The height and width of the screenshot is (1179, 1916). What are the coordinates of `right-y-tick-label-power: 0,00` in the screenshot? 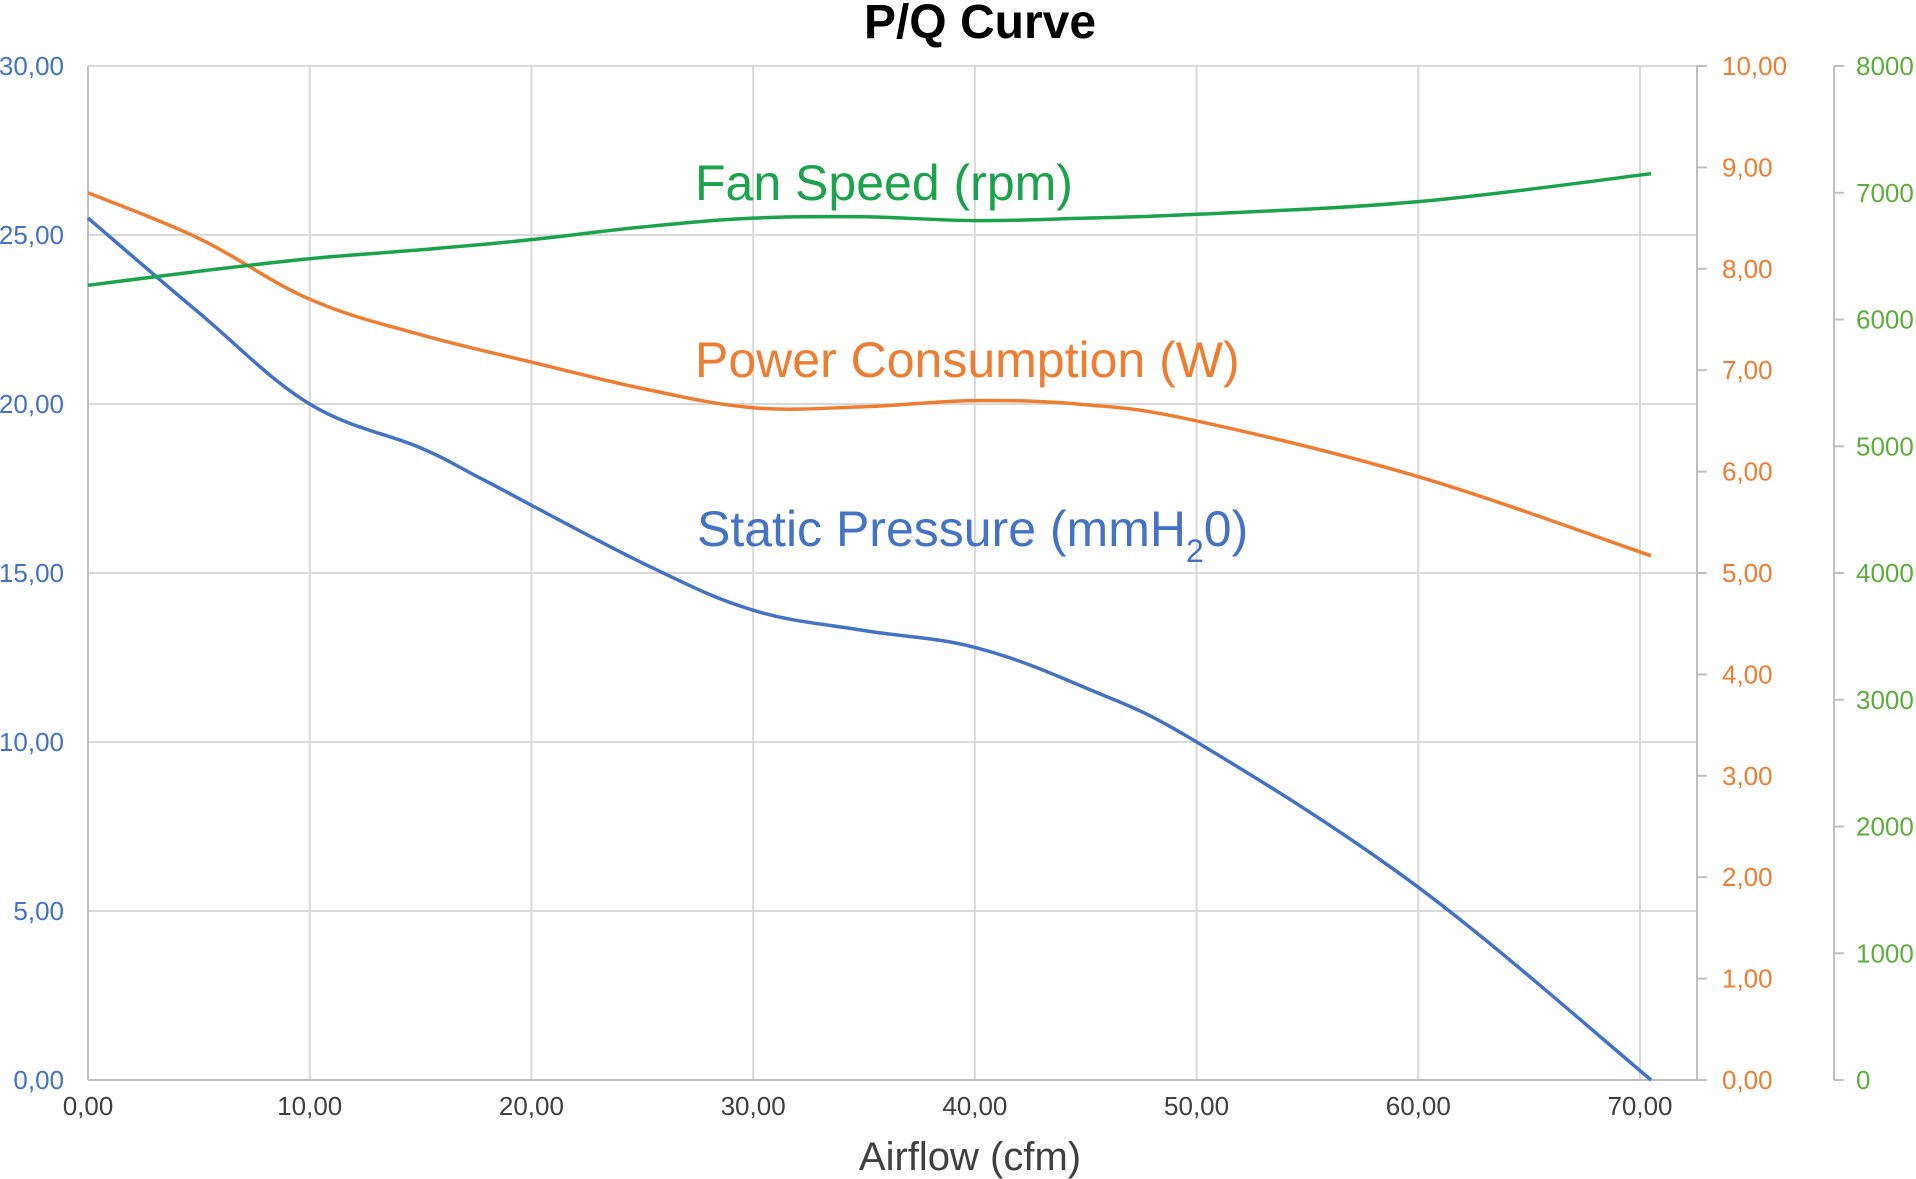 It's located at (1747, 1080).